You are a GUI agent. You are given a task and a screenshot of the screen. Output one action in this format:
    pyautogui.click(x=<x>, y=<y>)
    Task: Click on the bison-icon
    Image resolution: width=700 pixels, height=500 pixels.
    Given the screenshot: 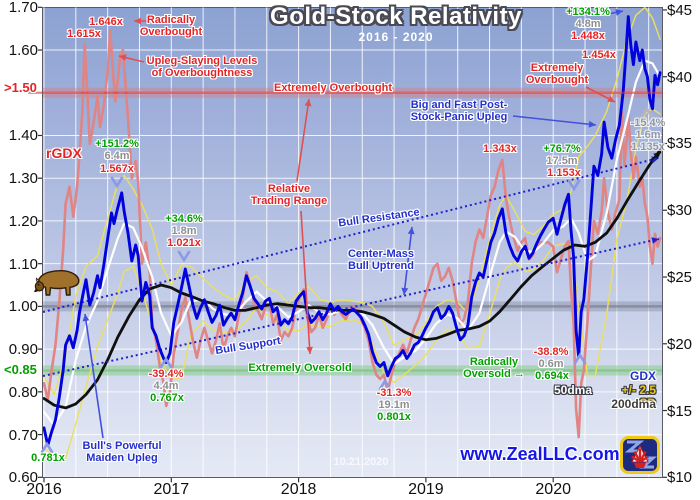 What is the action you would take?
    pyautogui.click(x=56, y=283)
    